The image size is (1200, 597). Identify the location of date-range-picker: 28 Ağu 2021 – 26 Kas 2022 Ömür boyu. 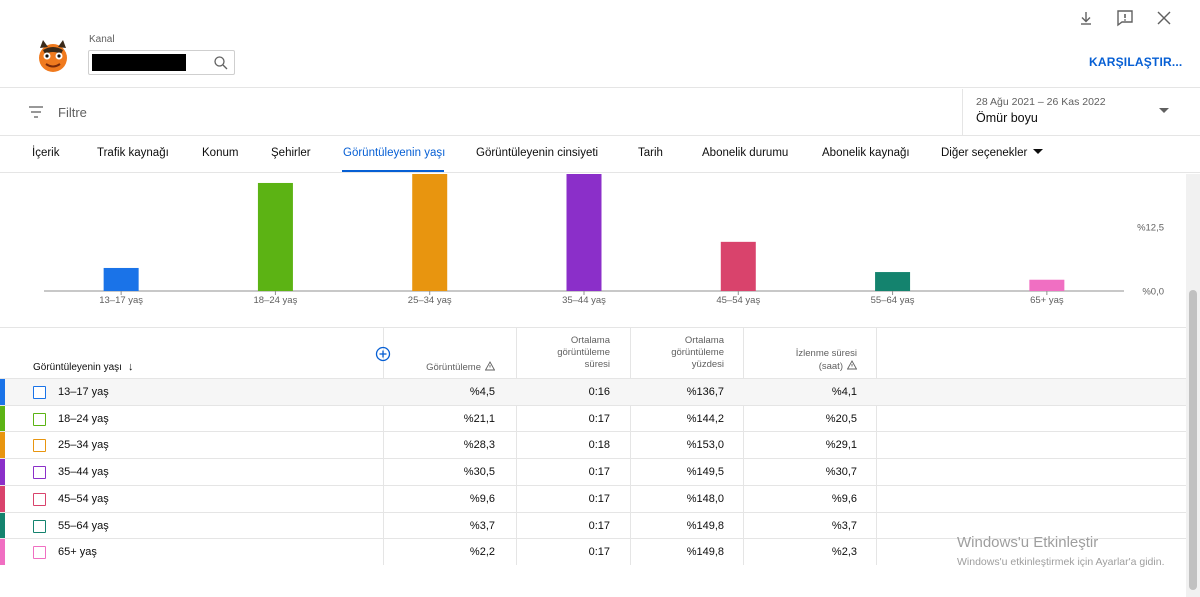
(1081, 112).